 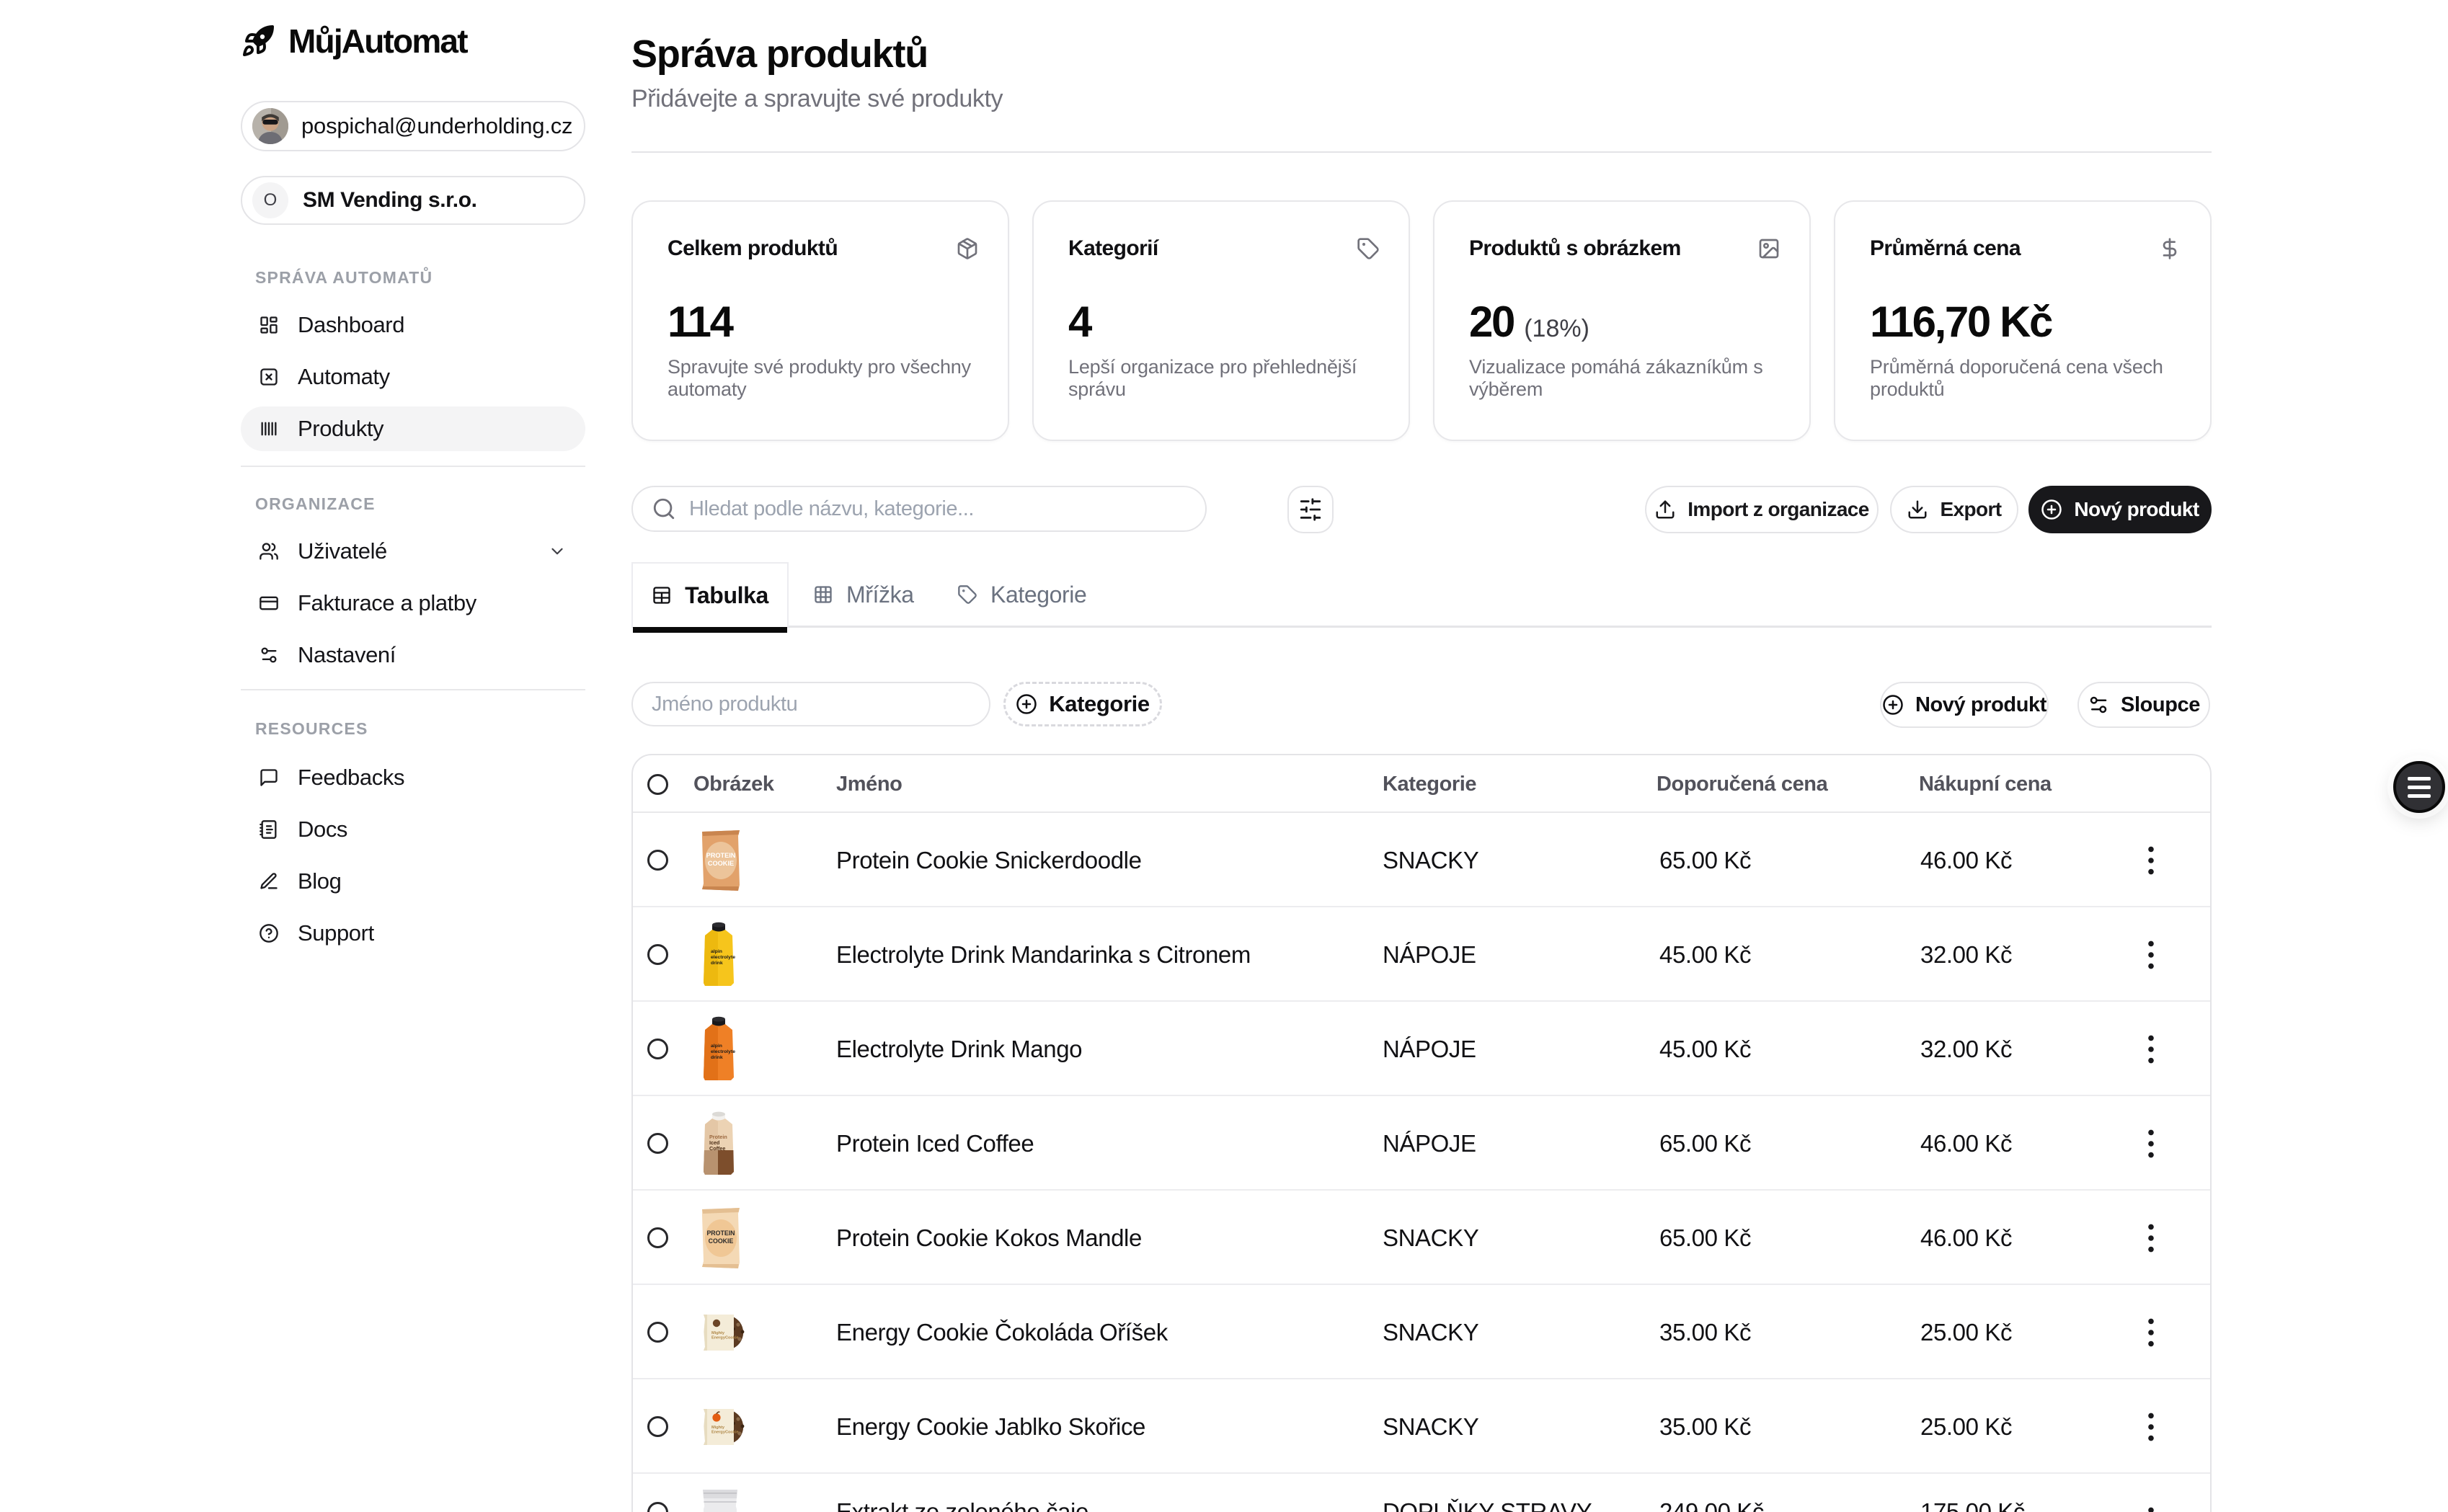 I want to click on svg-text: Iced, so click(x=714, y=1143).